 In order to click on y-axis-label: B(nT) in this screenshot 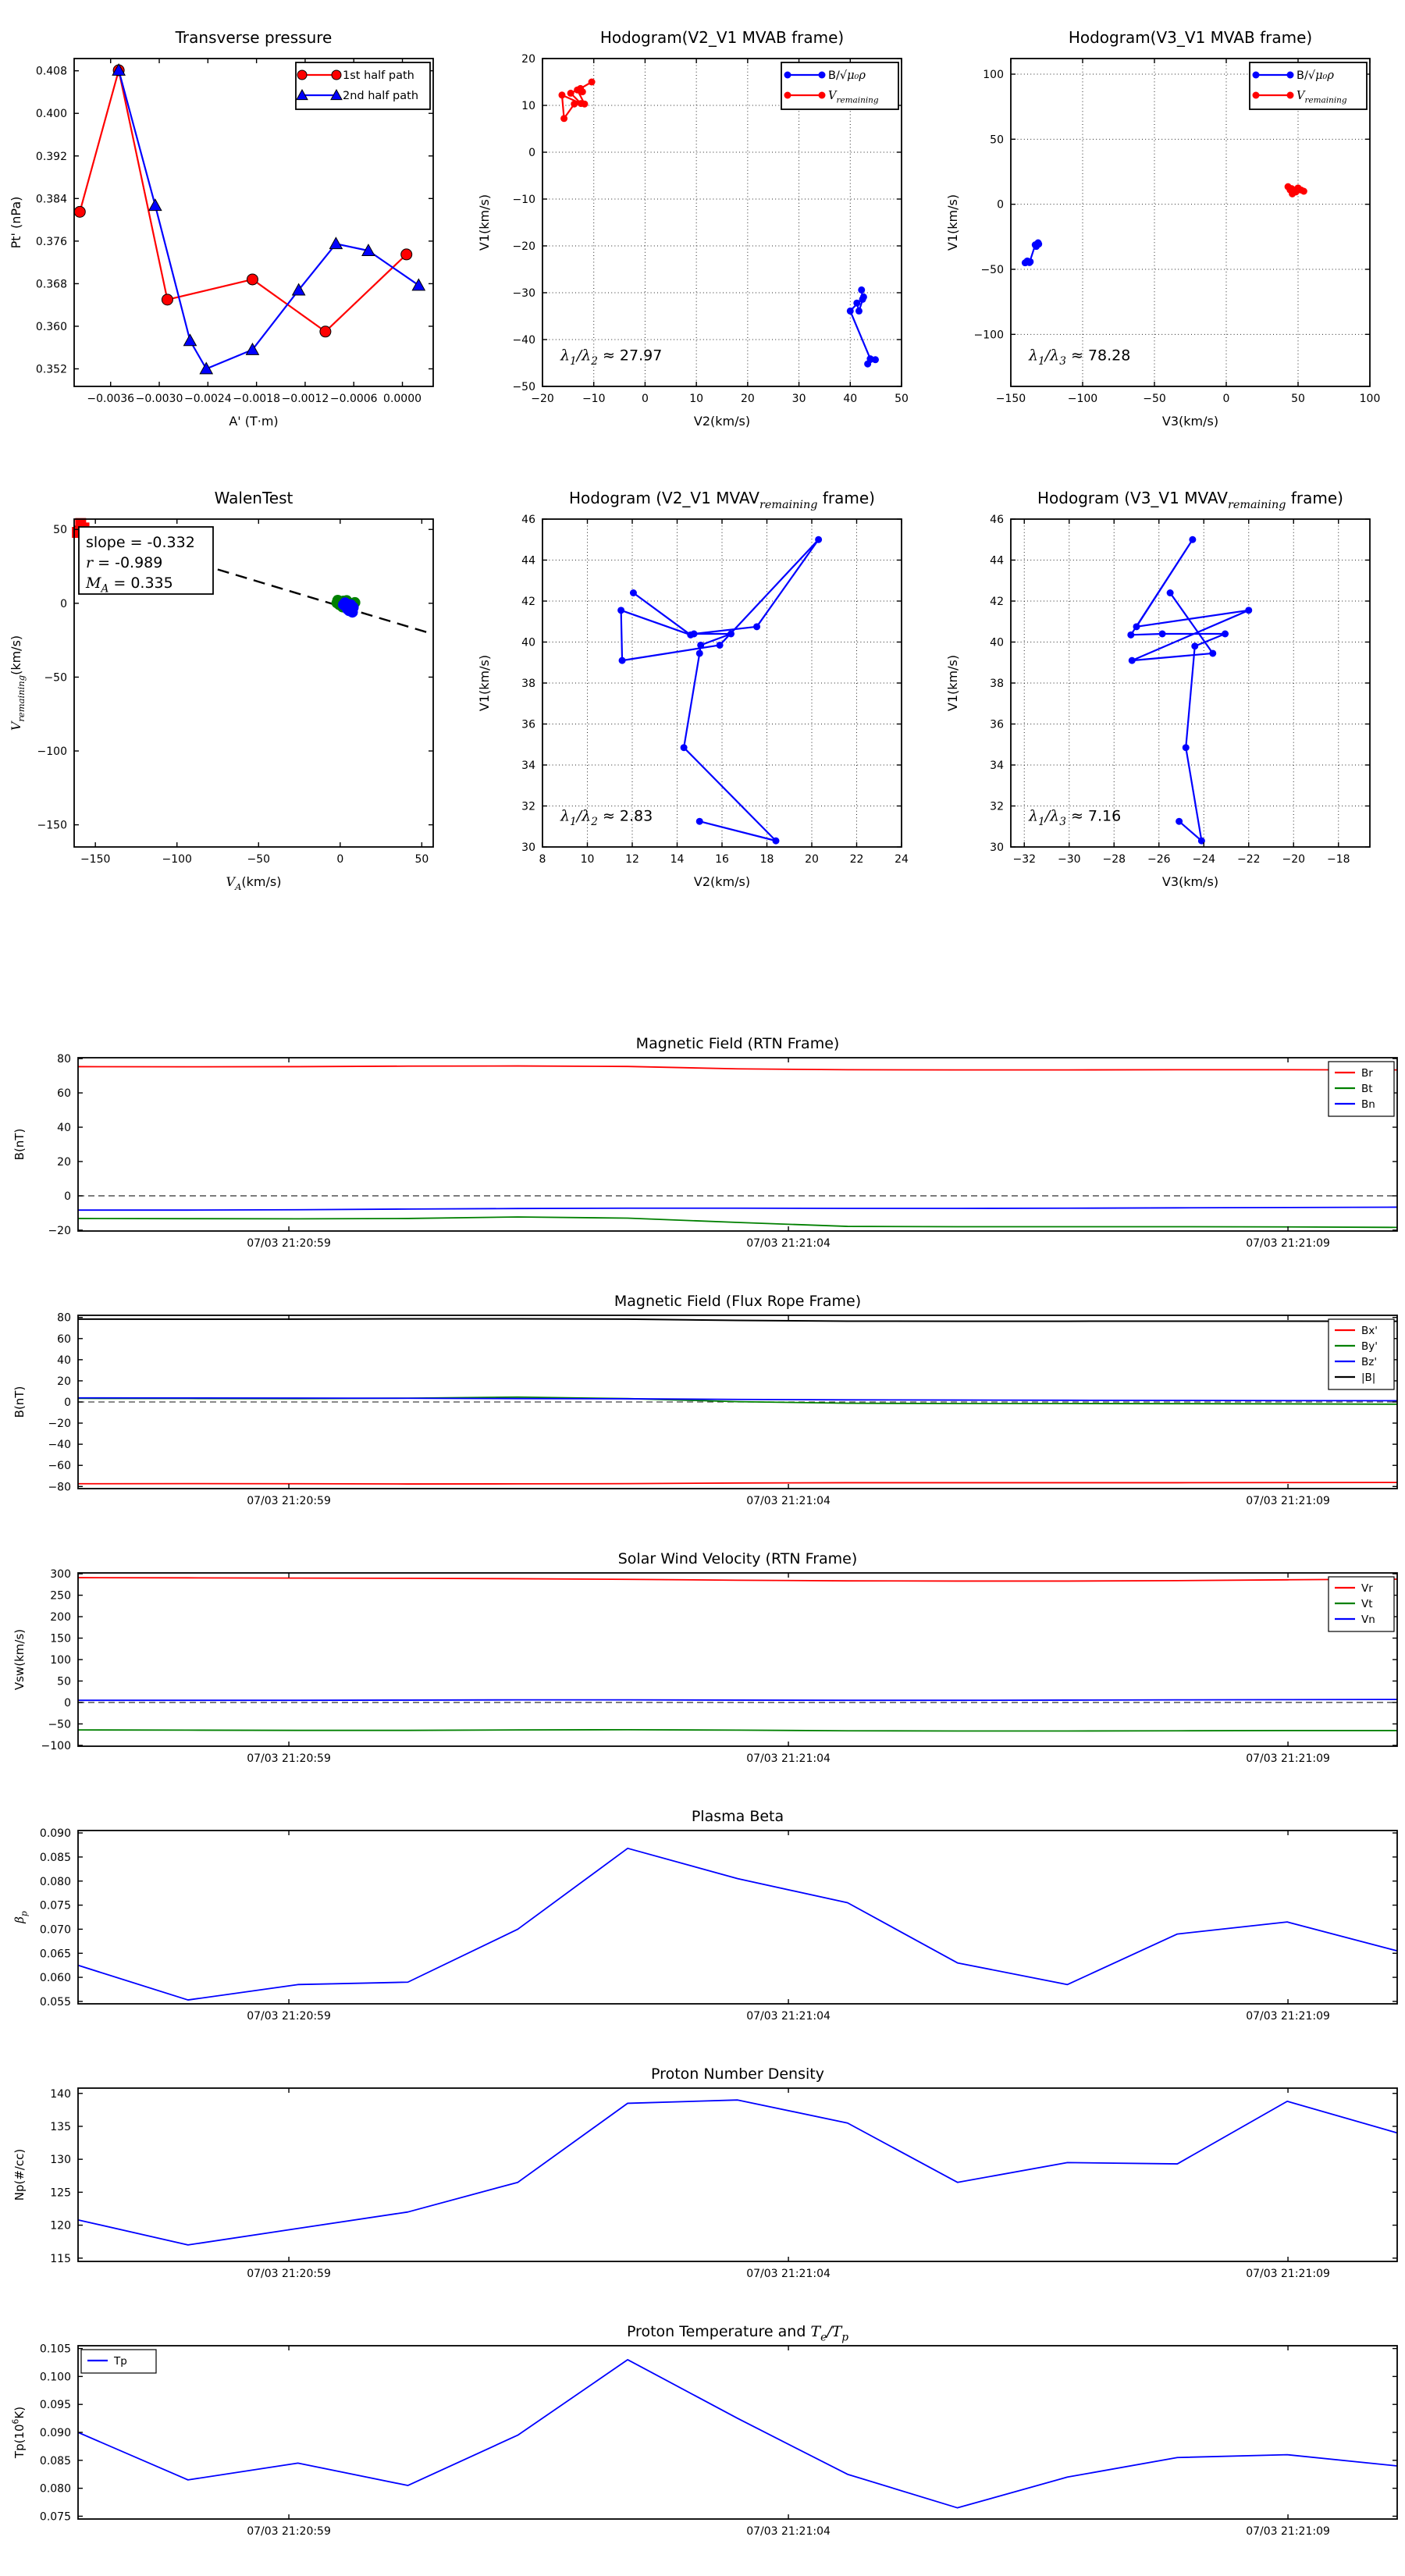, I will do `click(19, 1402)`.